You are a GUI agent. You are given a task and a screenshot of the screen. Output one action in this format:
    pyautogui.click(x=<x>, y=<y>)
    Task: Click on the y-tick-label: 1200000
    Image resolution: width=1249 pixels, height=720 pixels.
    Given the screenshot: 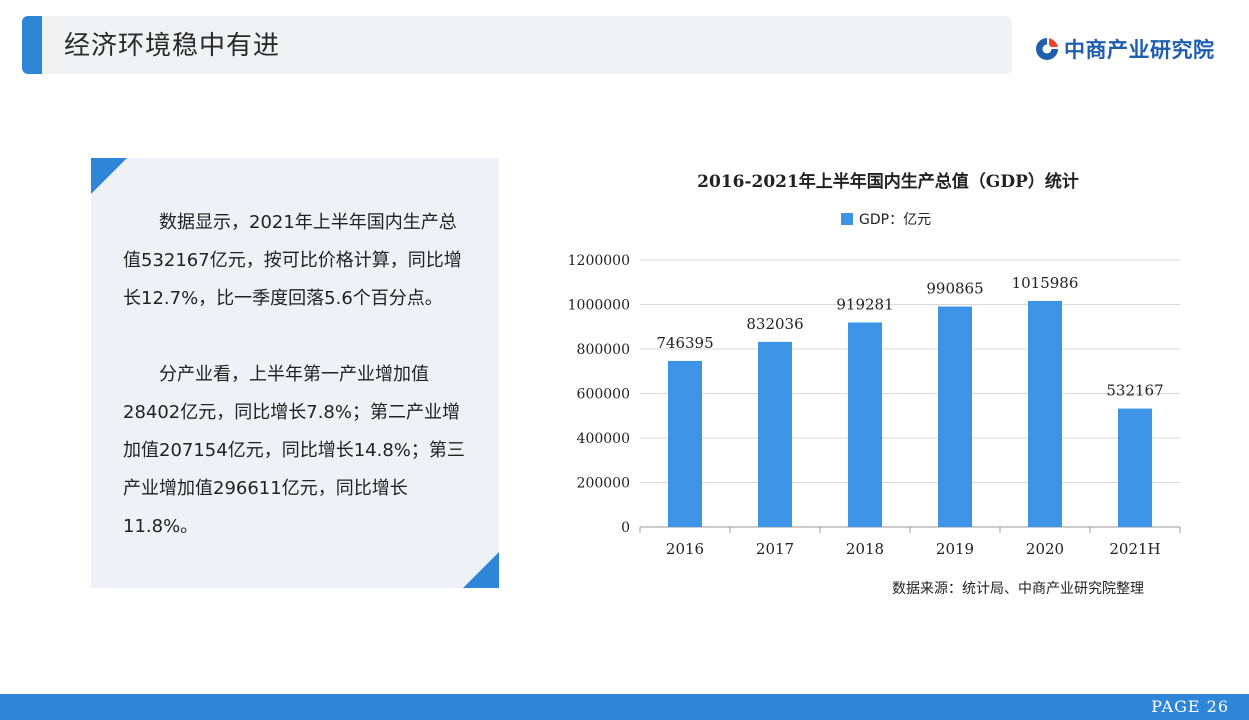 What is the action you would take?
    pyautogui.click(x=599, y=261)
    